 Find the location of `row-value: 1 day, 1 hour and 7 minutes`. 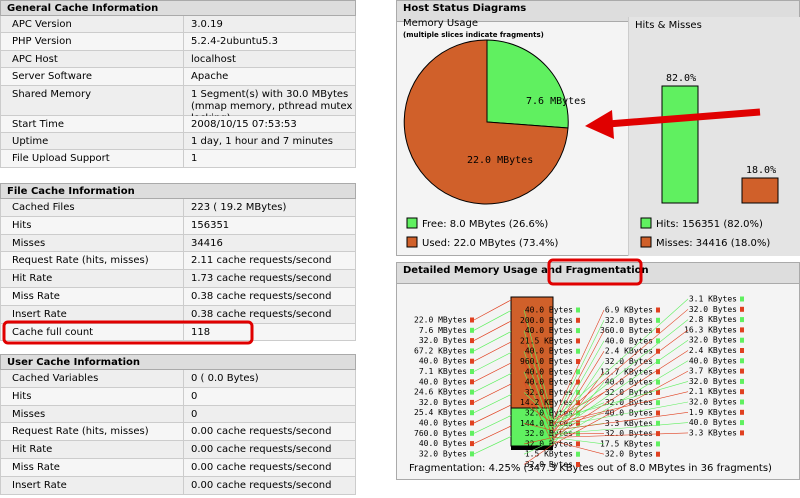

row-value: 1 day, 1 hour and 7 minutes is located at coordinates (262, 142).